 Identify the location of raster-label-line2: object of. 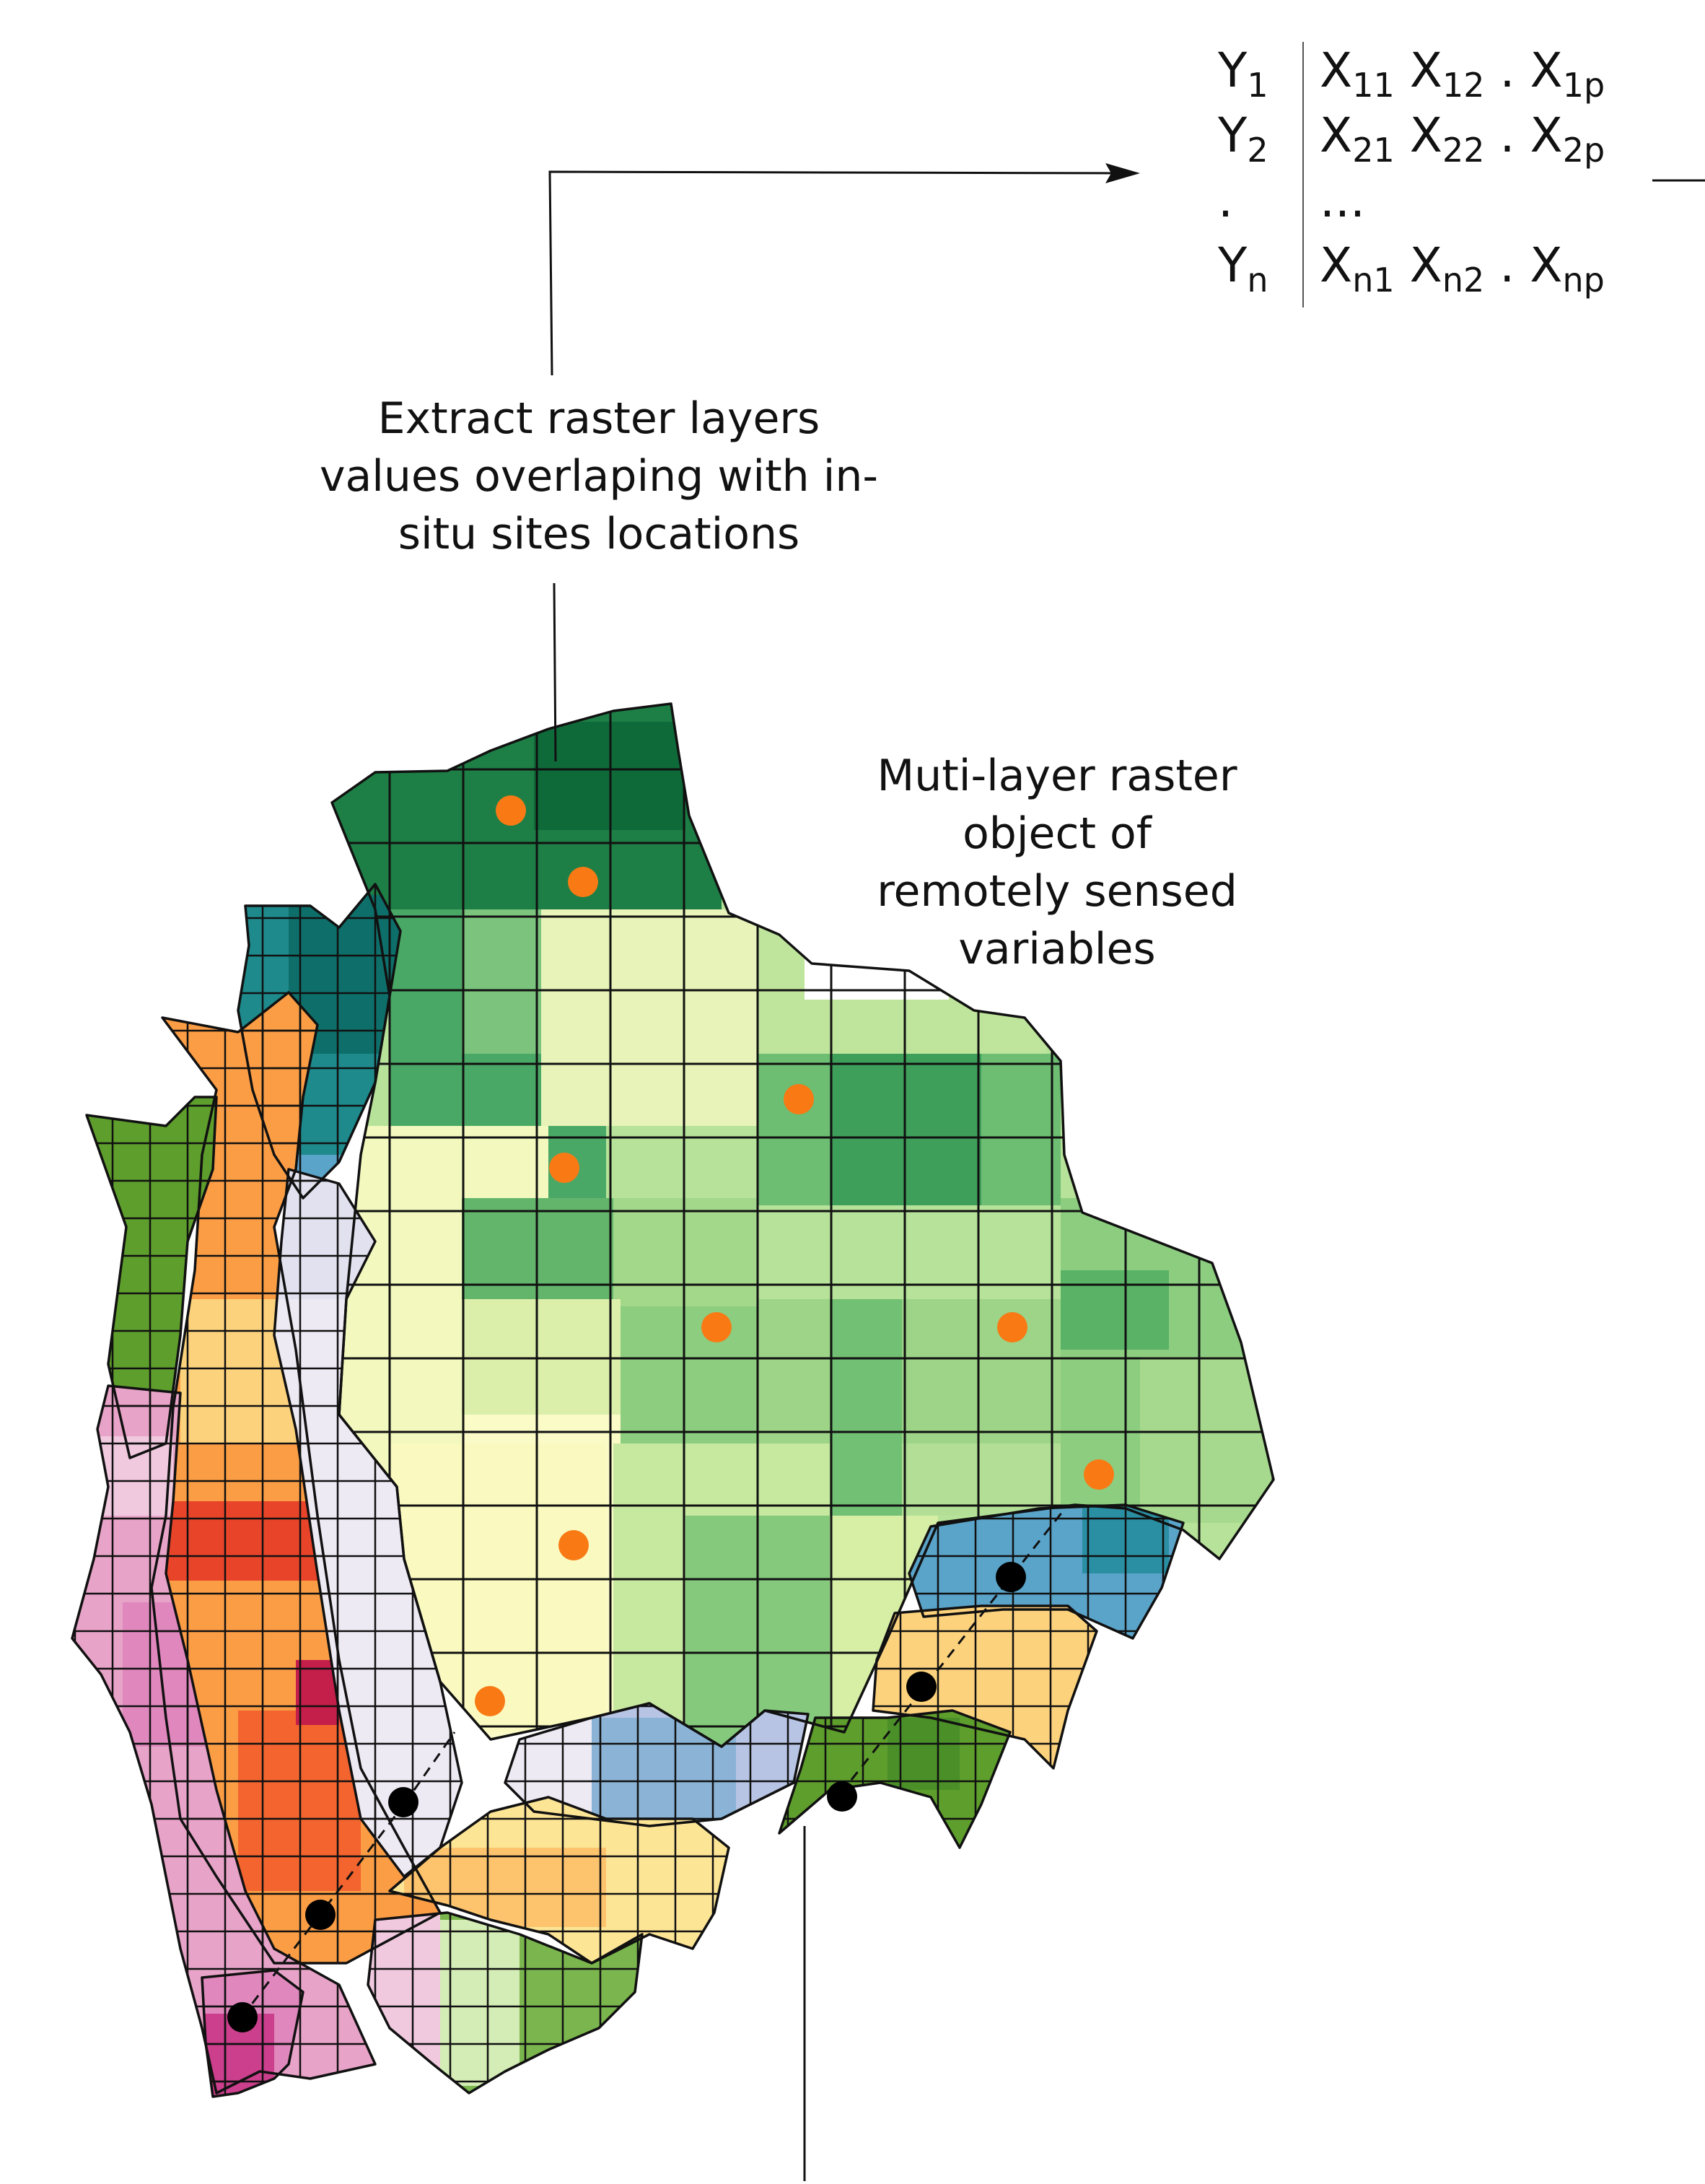
(1057, 833).